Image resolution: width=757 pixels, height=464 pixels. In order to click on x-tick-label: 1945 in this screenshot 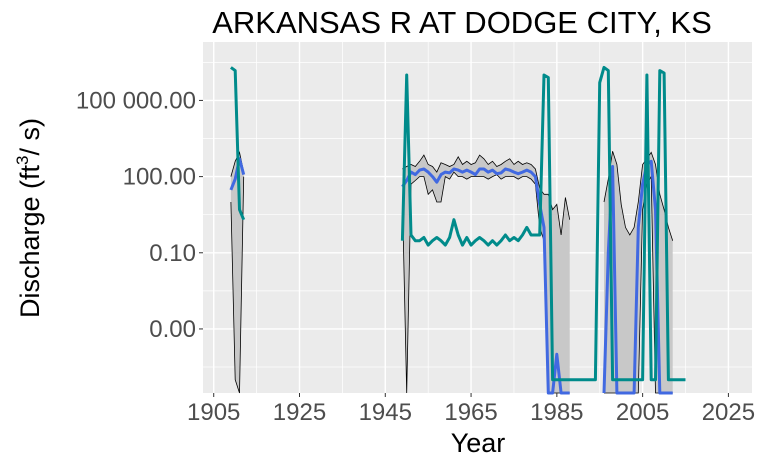, I will do `click(385, 412)`.